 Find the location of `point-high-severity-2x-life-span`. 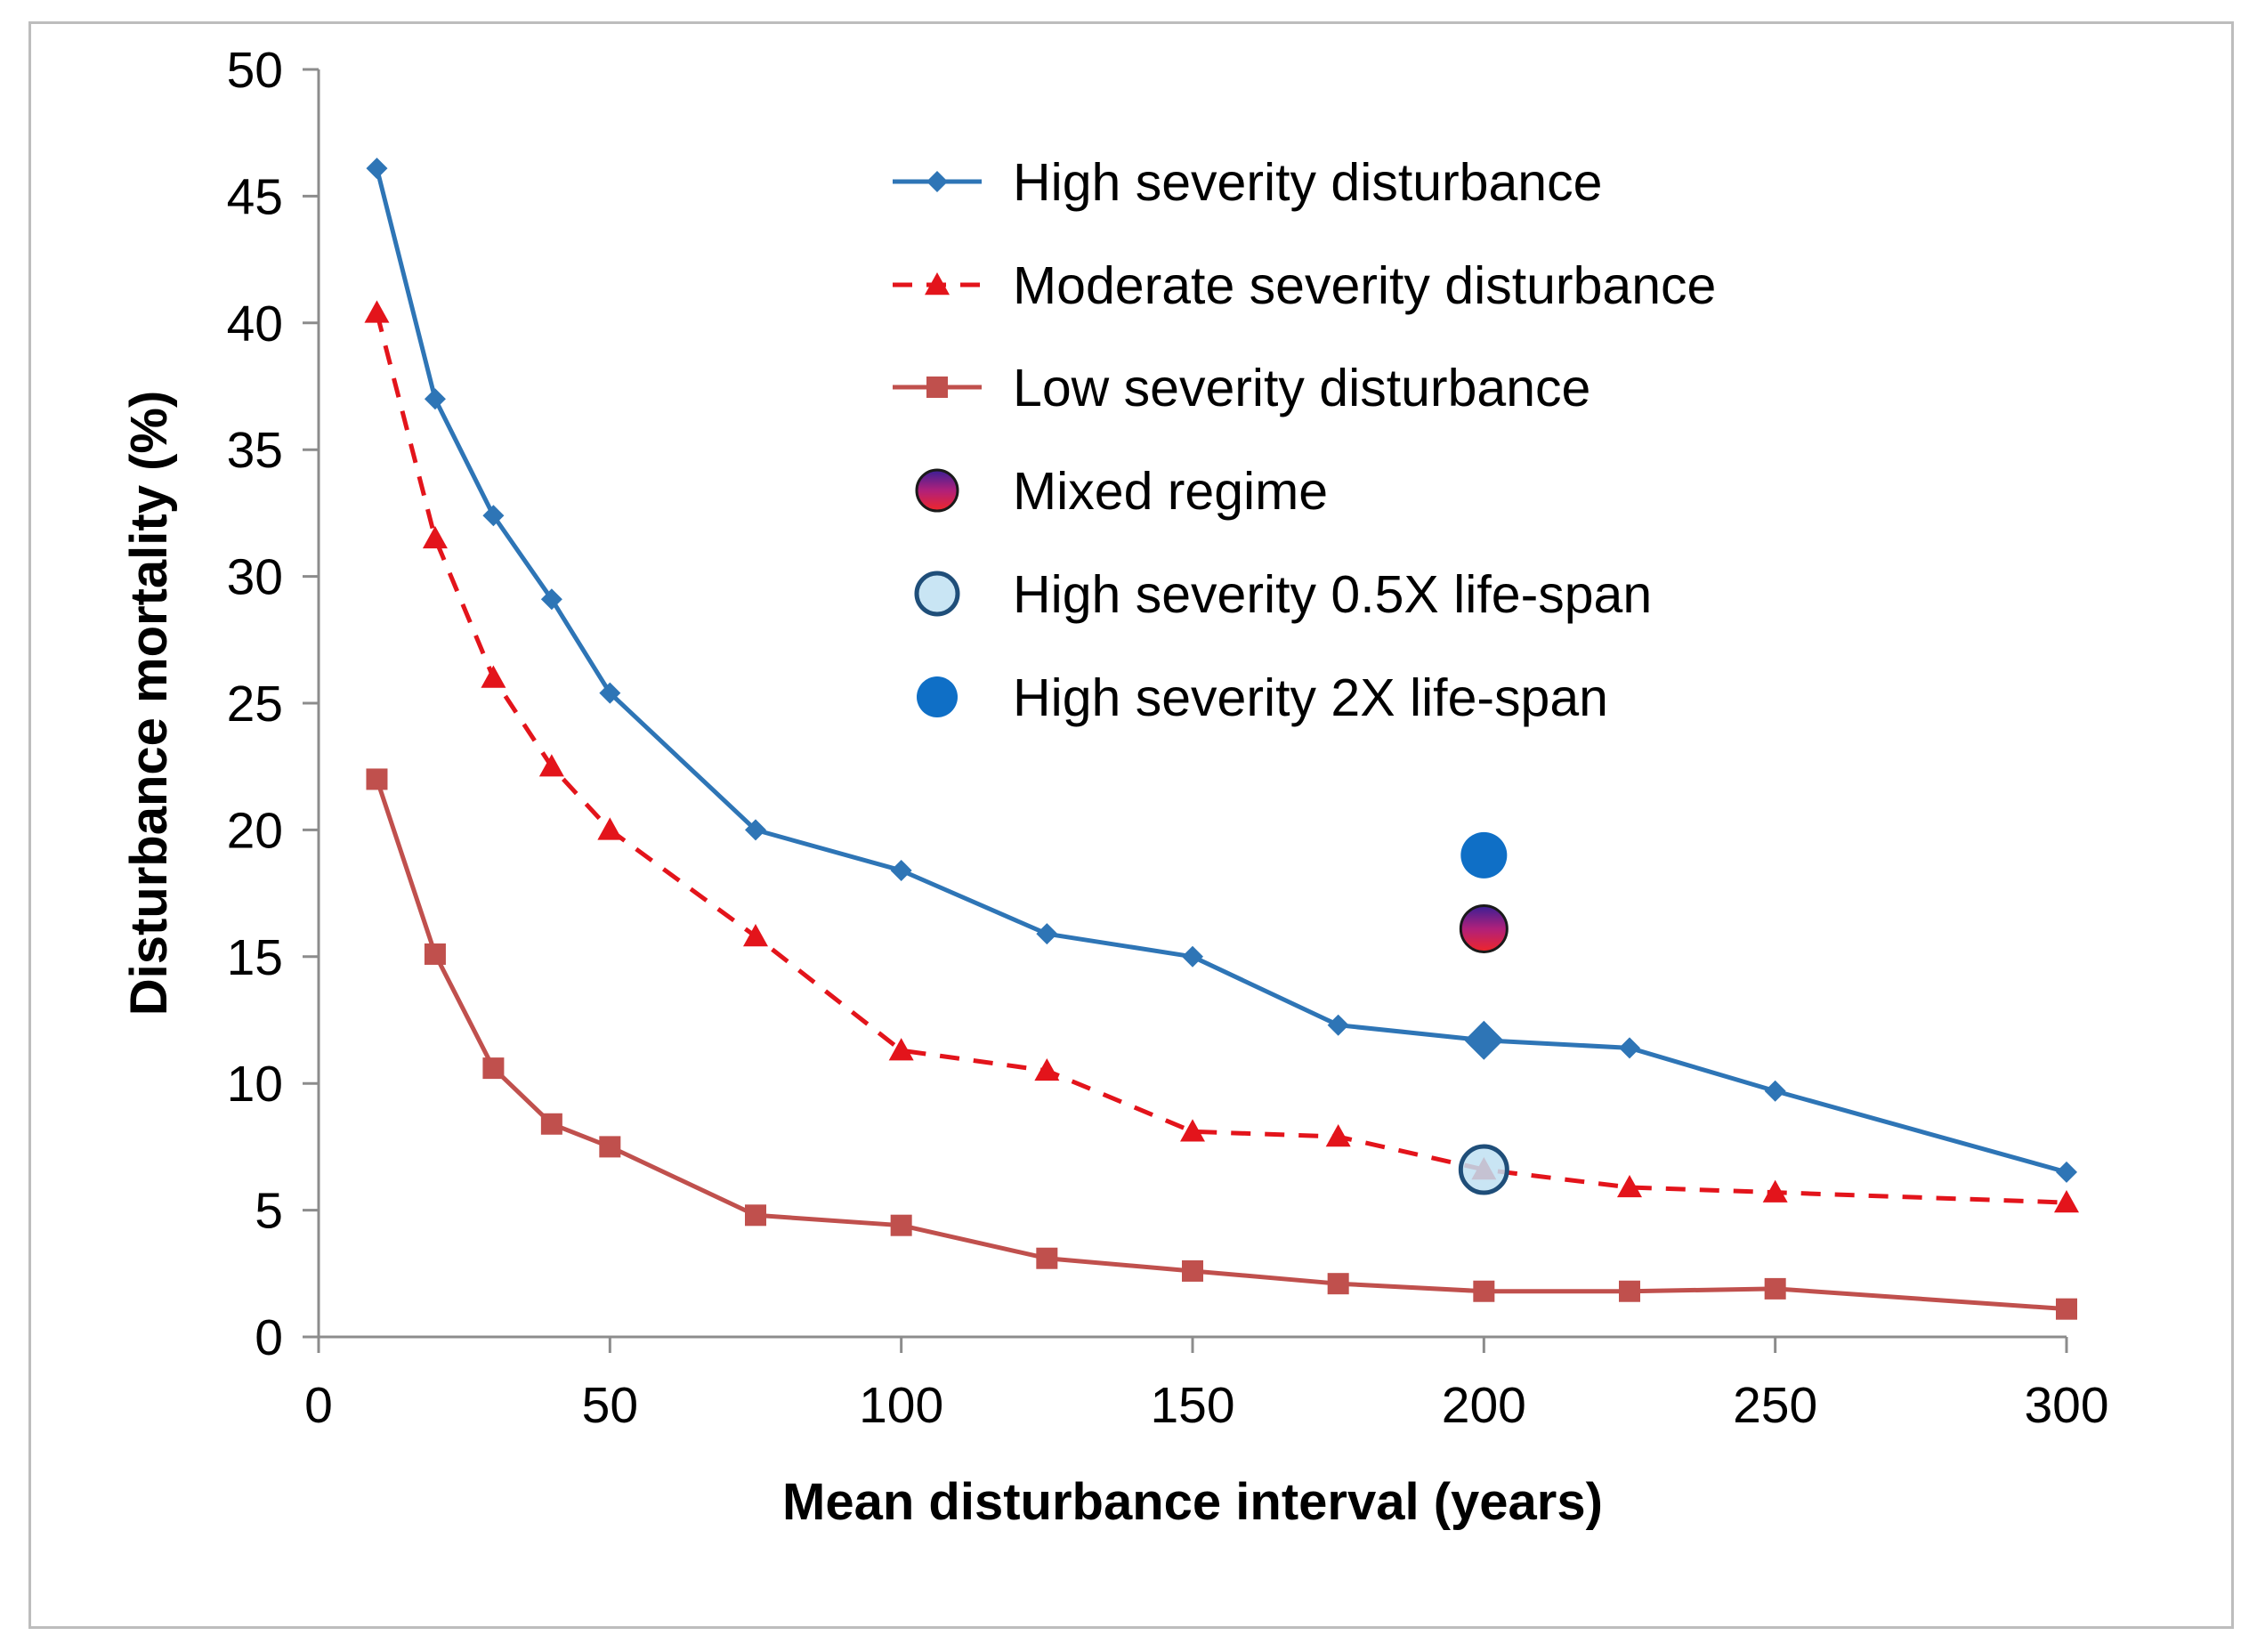

point-high-severity-2x-life-span is located at coordinates (1484, 855).